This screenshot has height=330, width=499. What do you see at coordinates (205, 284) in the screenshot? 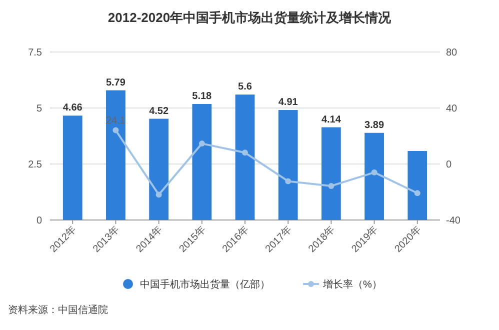
I see `legend-label: 中国手机市场出货量（亿部）` at bounding box center [205, 284].